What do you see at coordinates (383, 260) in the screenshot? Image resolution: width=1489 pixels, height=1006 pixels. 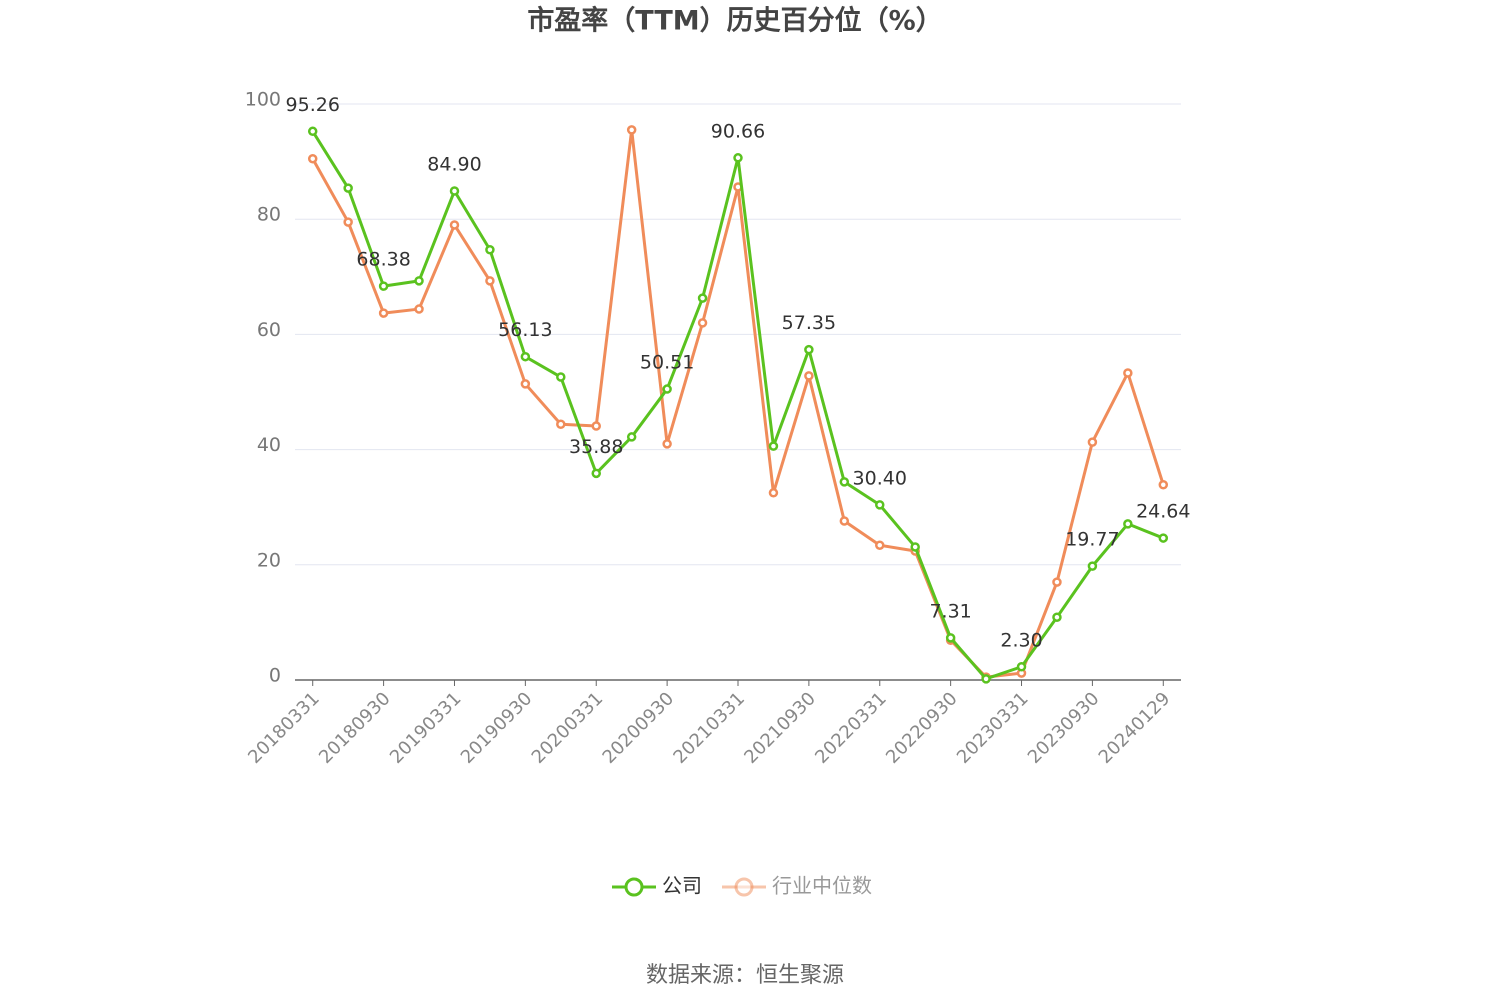 I see `data-label: 68.38` at bounding box center [383, 260].